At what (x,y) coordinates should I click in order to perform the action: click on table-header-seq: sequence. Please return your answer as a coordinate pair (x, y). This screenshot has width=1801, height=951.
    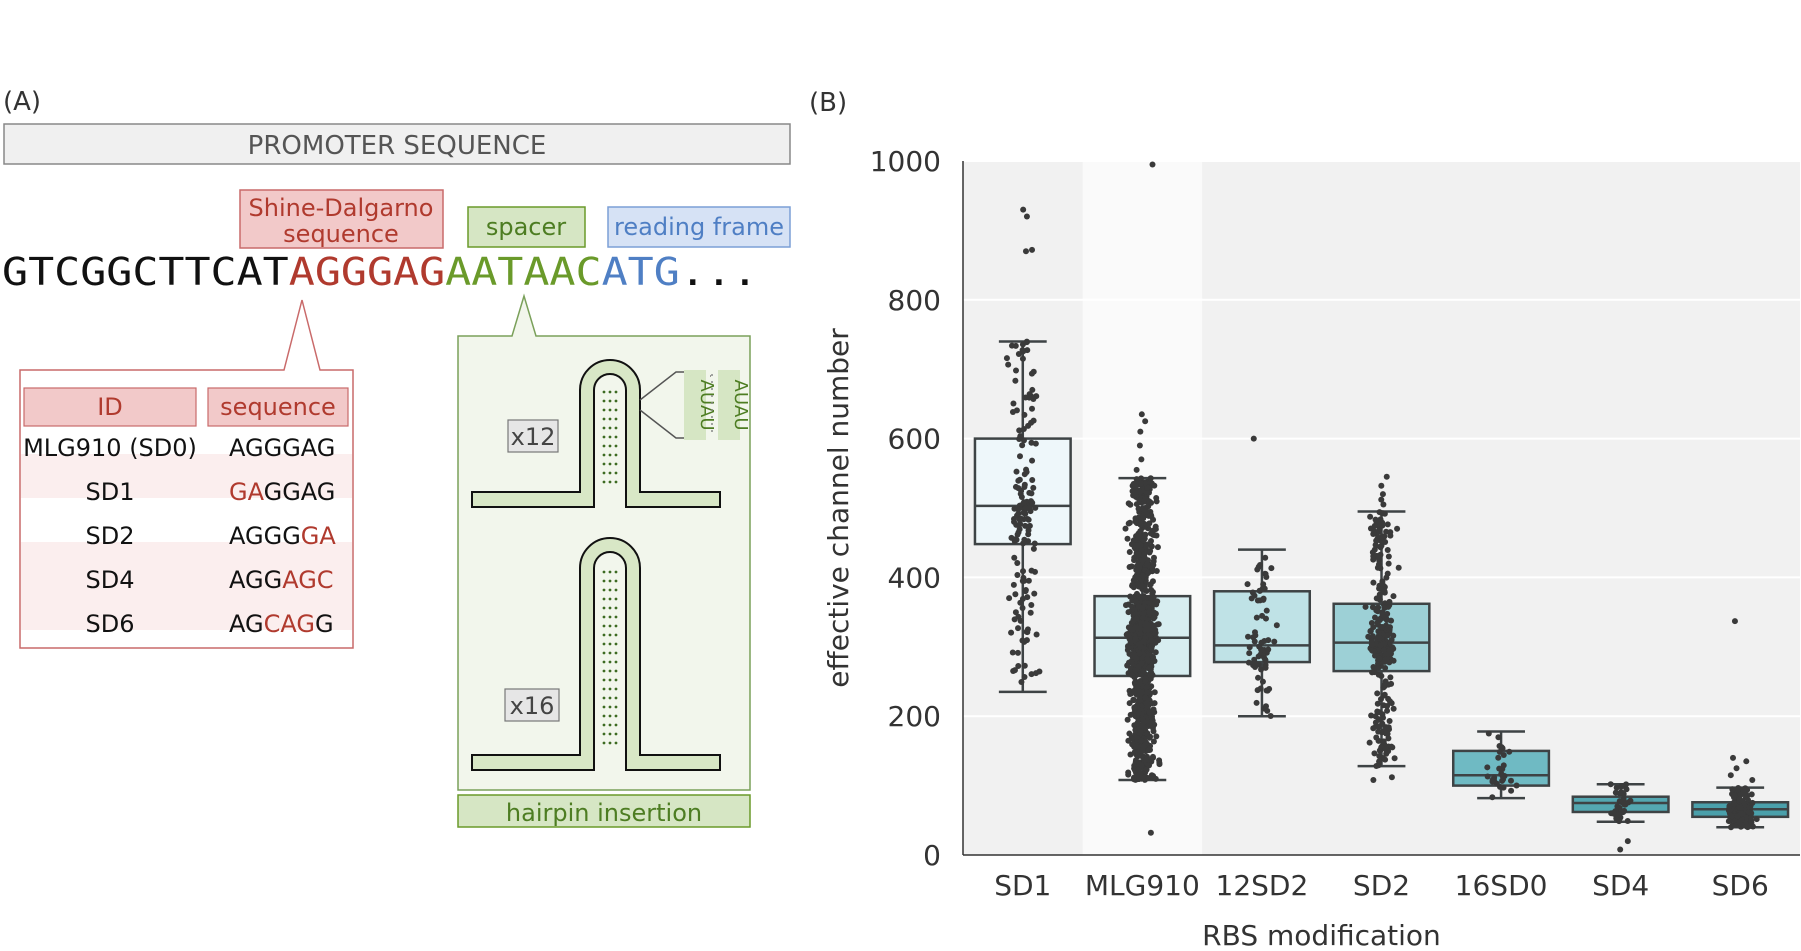
    Looking at the image, I should click on (278, 407).